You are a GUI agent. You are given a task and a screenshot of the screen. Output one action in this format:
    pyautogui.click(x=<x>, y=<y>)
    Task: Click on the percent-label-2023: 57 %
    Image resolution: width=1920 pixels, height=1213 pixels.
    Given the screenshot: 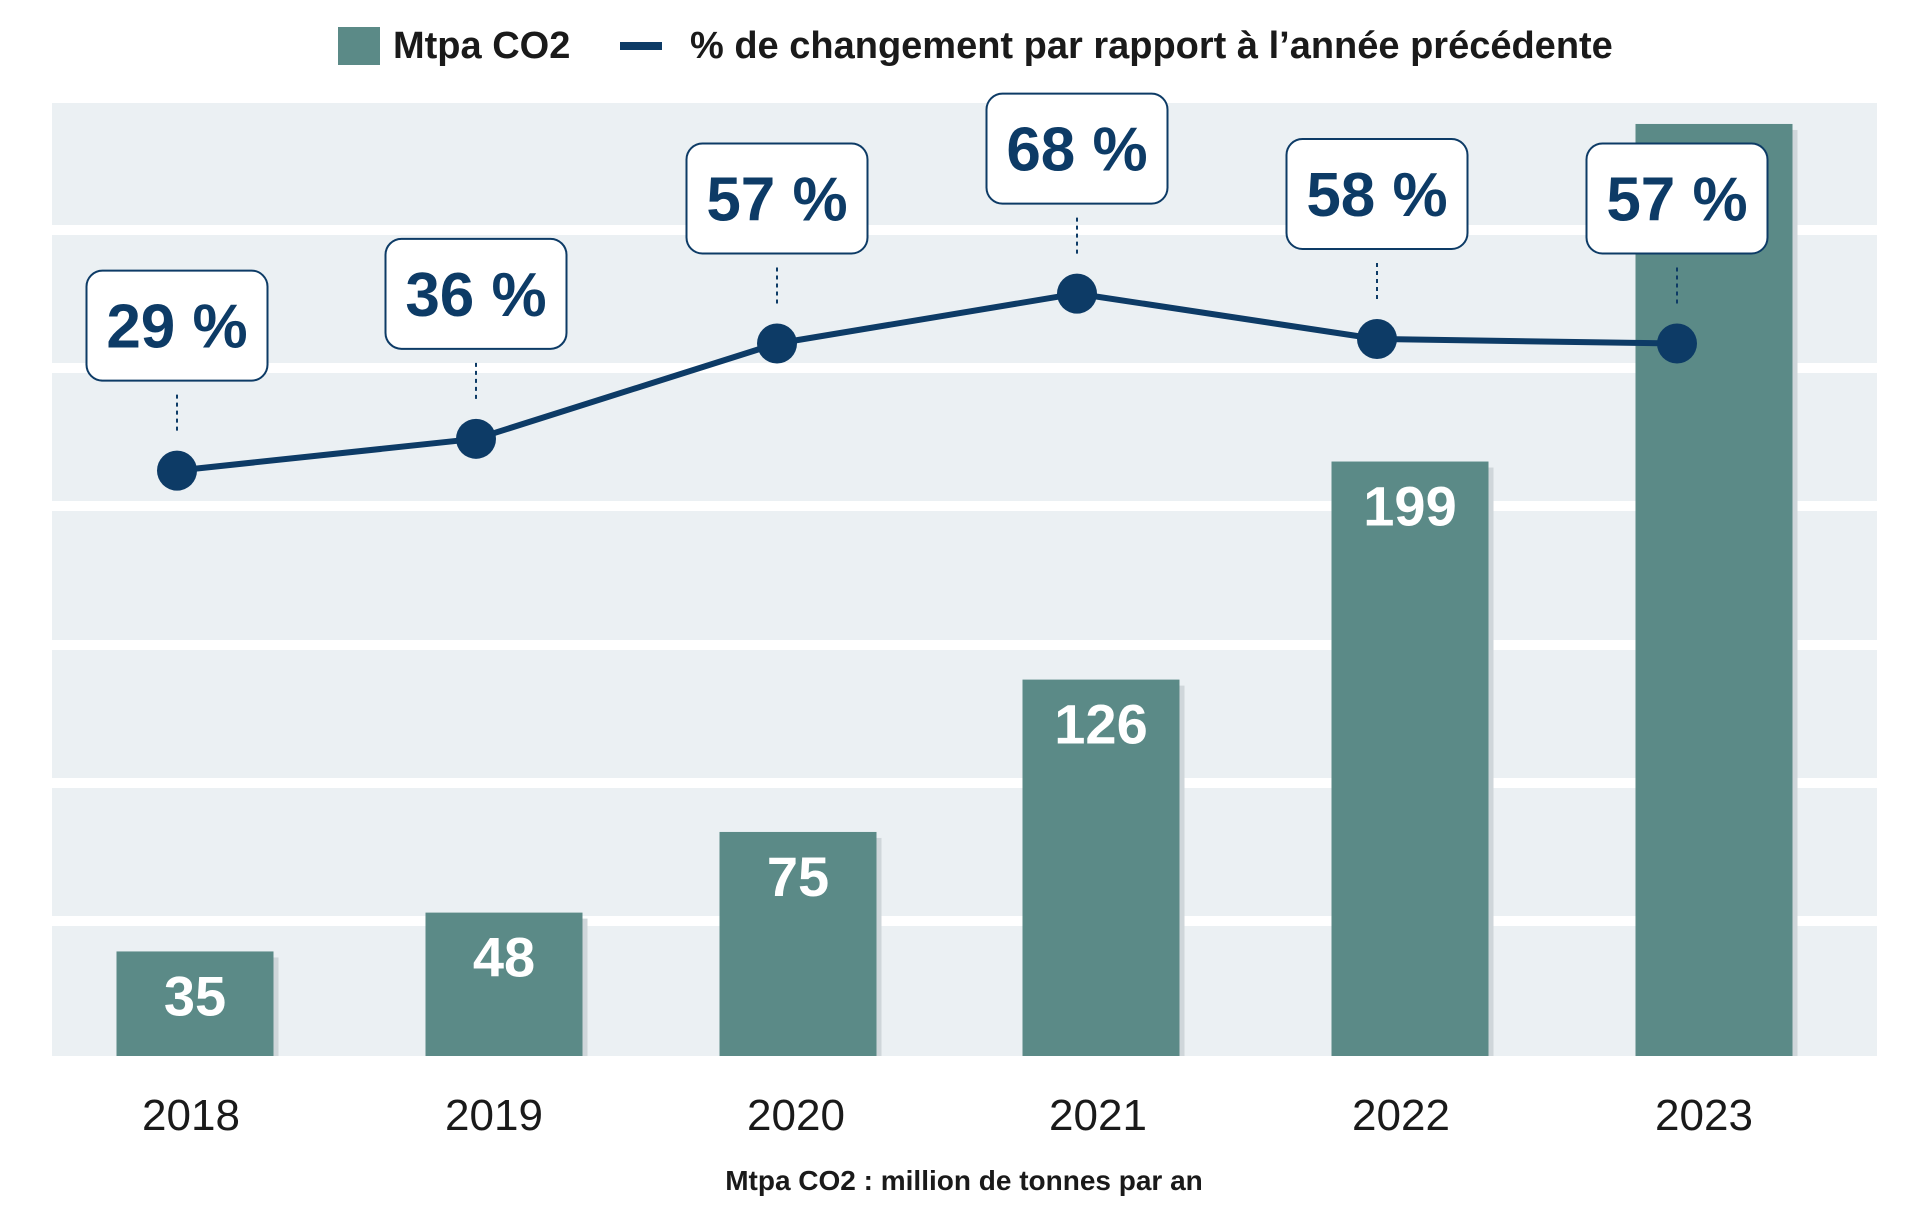 What is the action you would take?
    pyautogui.click(x=1676, y=200)
    